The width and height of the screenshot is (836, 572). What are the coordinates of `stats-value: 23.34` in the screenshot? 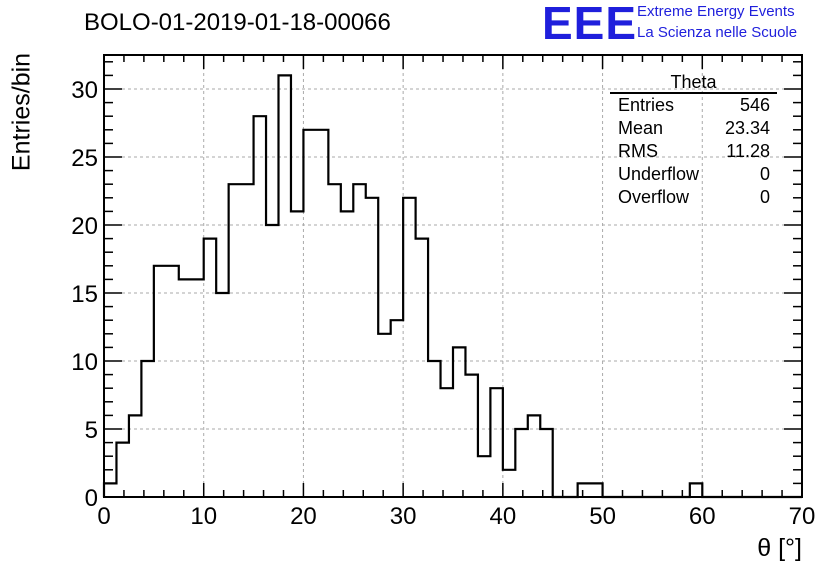 It's located at (747, 128).